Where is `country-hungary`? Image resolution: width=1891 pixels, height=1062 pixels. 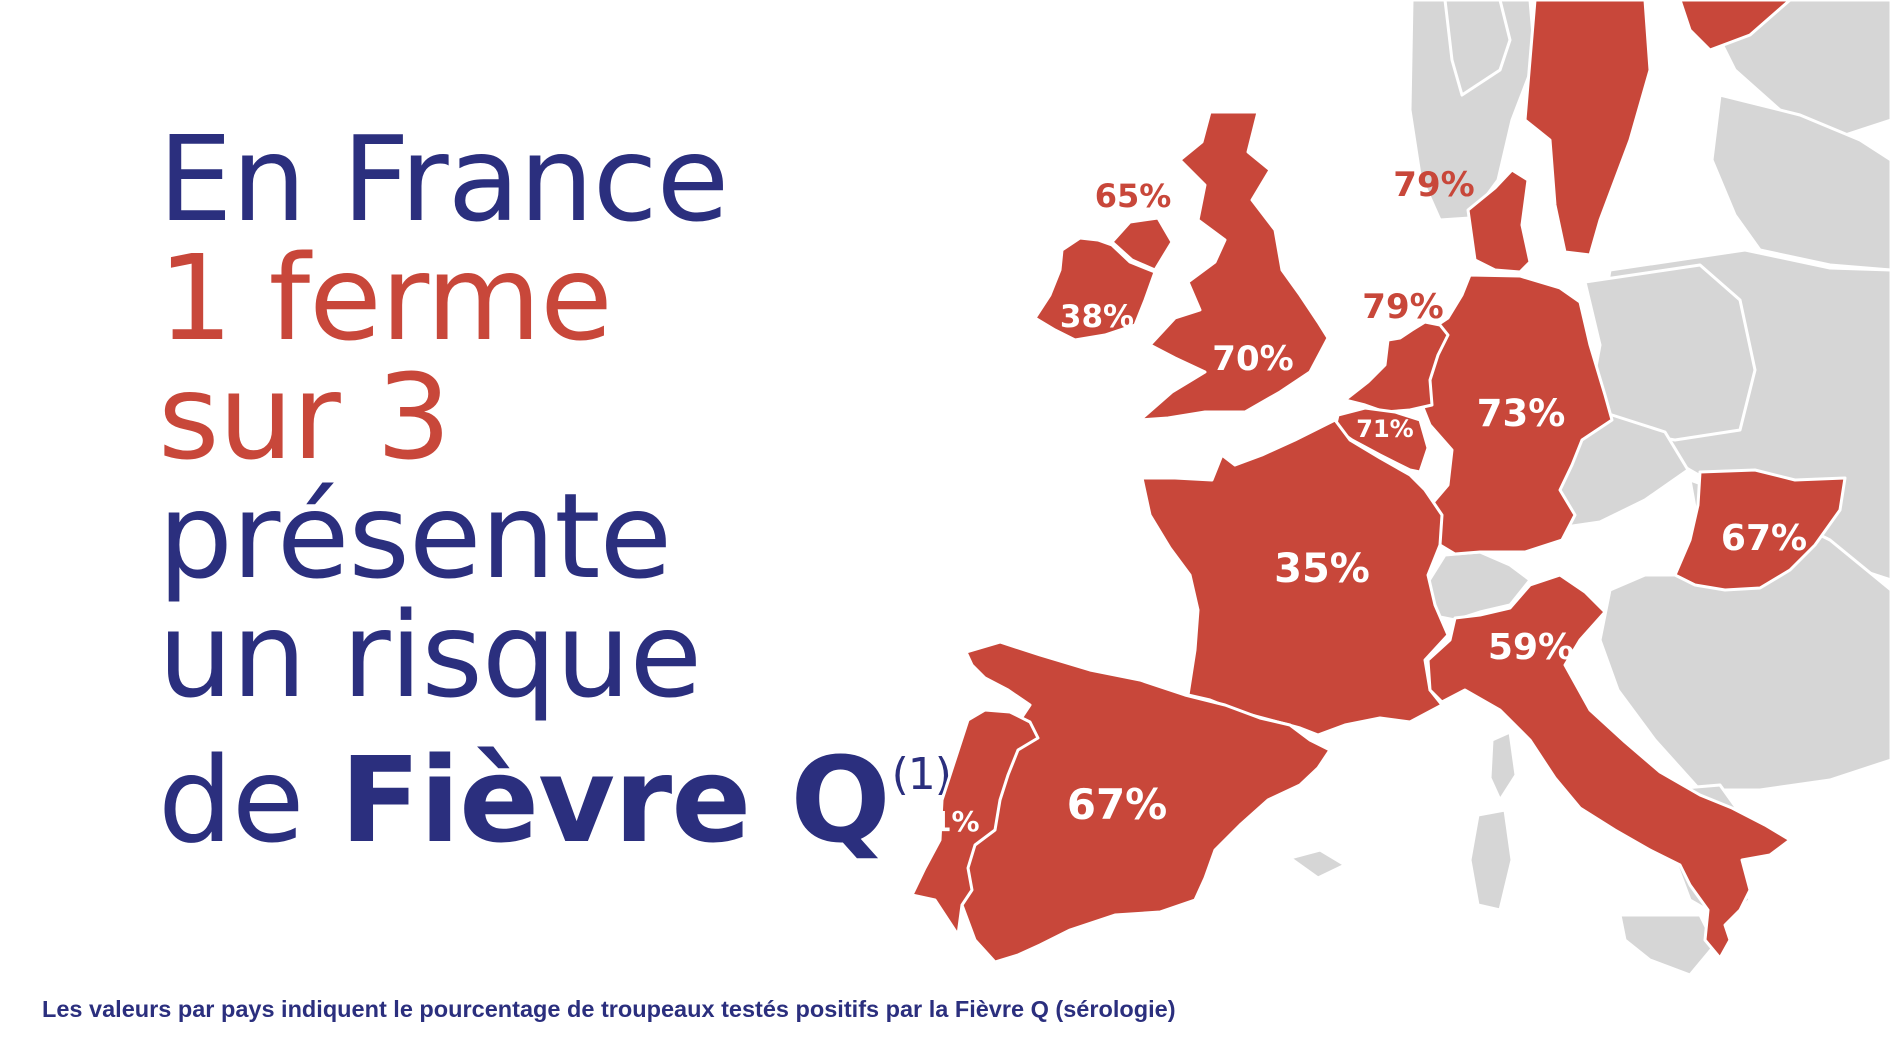
country-hungary is located at coordinates (1760, 530).